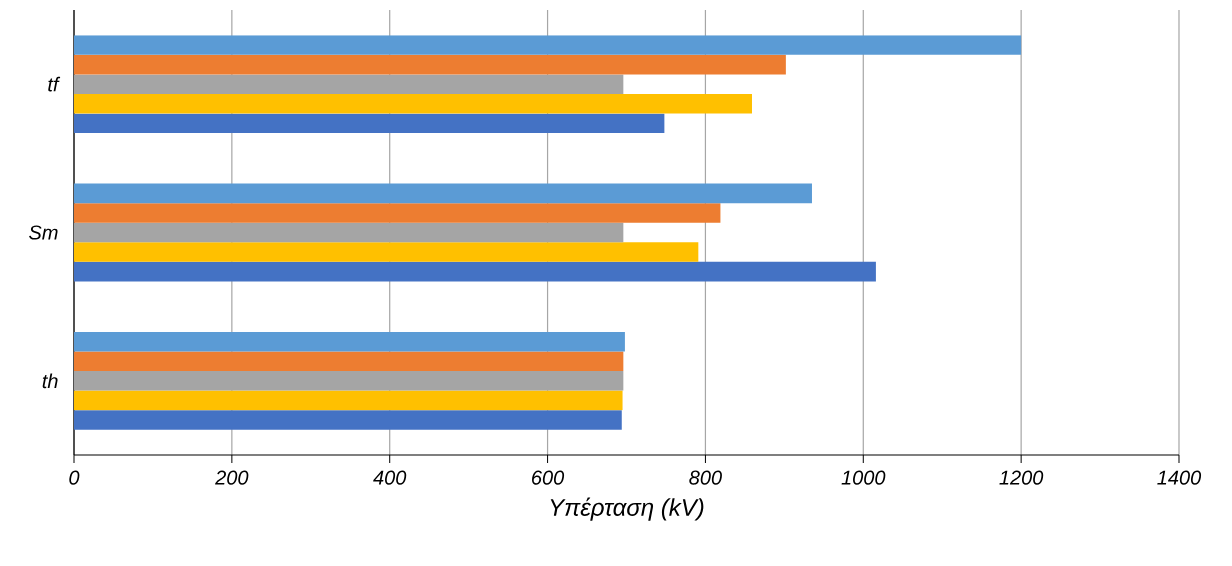  Describe the element at coordinates (705, 477) in the screenshot. I see `x-tick-label: 800` at that location.